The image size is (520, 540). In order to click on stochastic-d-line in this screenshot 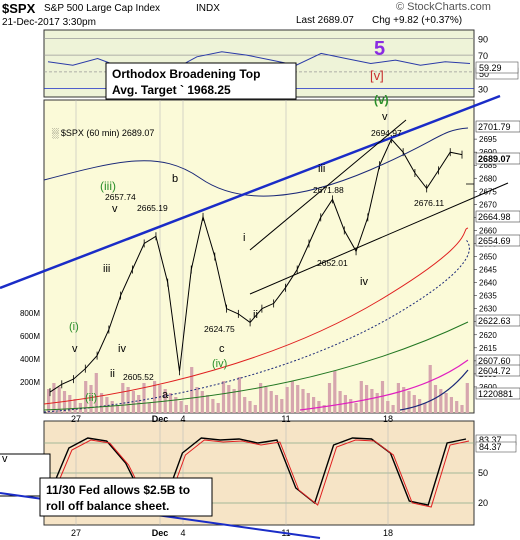, I will do `click(261, 473)`.